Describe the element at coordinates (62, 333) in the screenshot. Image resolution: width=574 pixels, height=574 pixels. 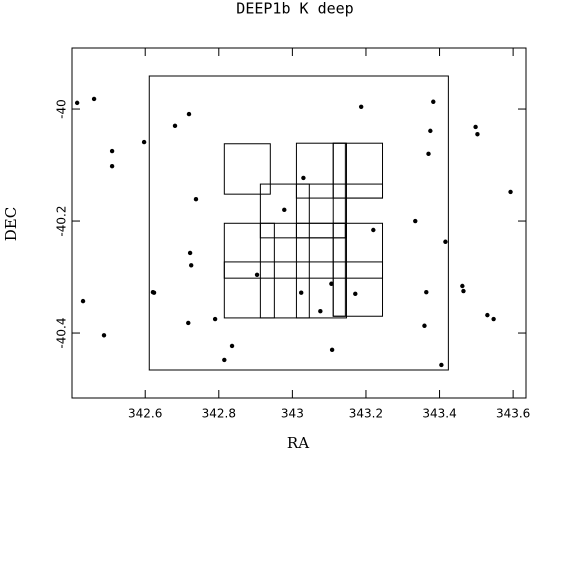
I see `y-tick-label: -40.4` at that location.